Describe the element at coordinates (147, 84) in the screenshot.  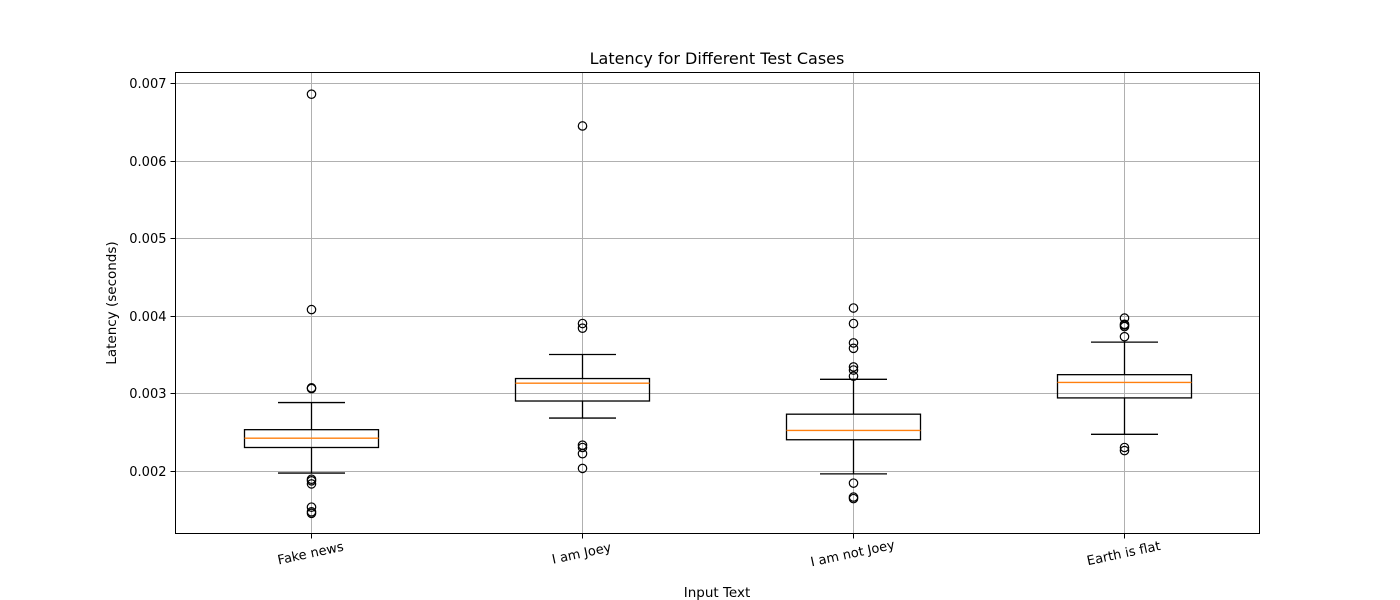
I see `y-tick-label: 0.007` at that location.